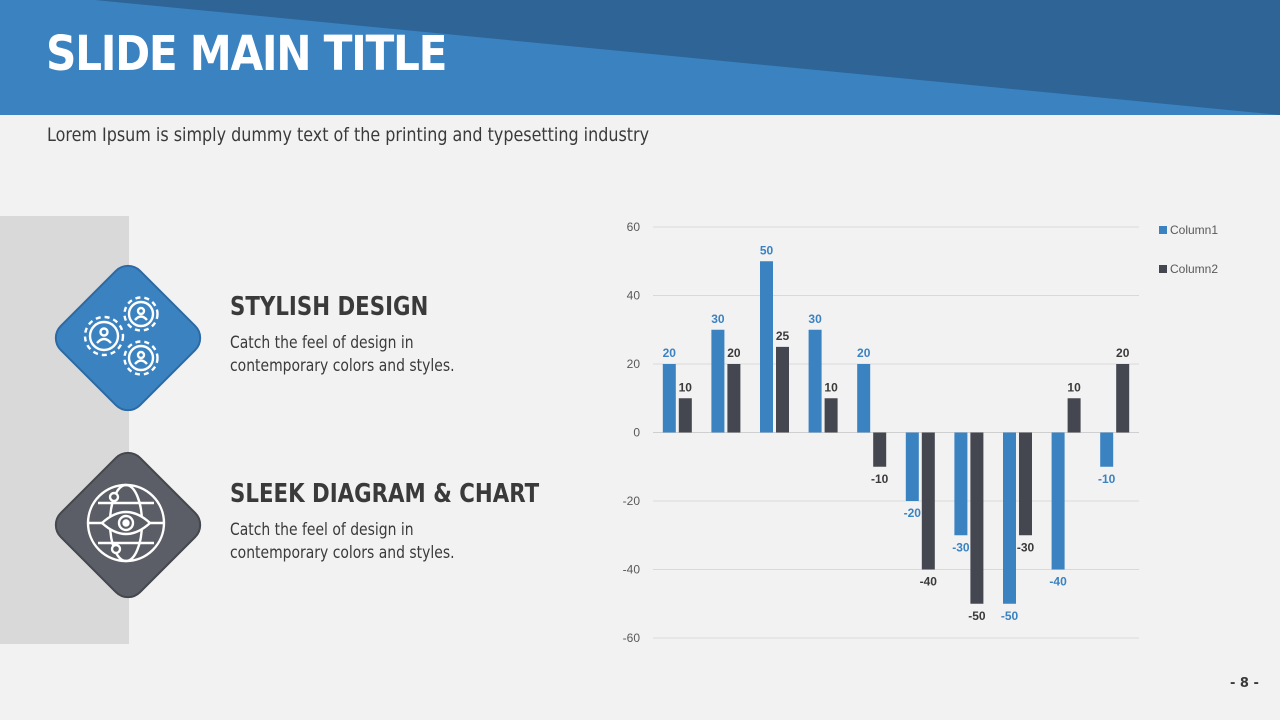 This screenshot has height=720, width=1280. What do you see at coordinates (1163, 269) in the screenshot?
I see `legend-swatch-column2` at bounding box center [1163, 269].